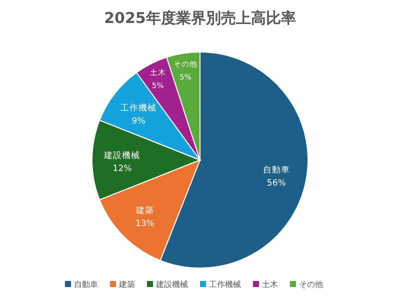 Image resolution: width=400 pixels, height=300 pixels. Describe the element at coordinates (121, 155) in the screenshot. I see `slice-label: 建設機械` at that location.